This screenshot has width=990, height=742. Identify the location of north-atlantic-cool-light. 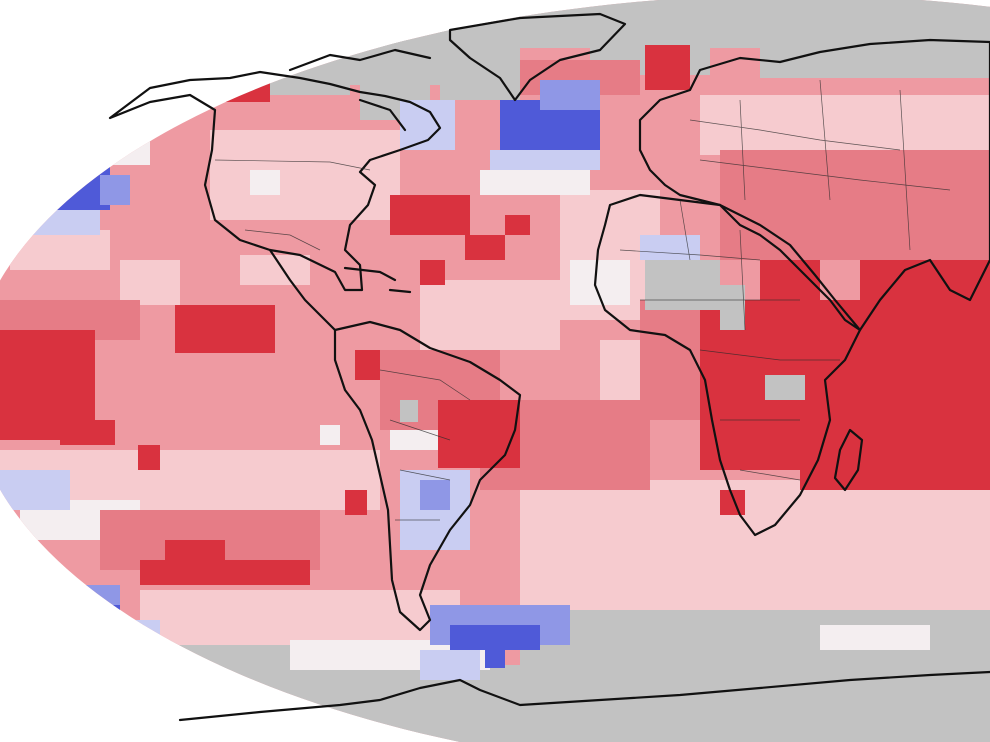
(545, 160).